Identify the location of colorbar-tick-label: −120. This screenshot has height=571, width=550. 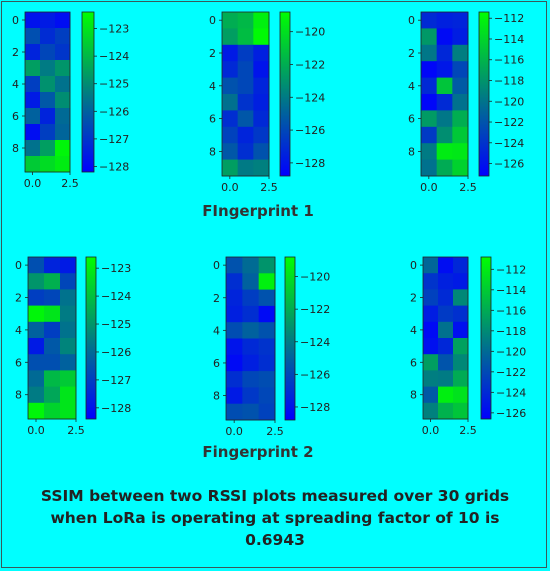
(310, 32).